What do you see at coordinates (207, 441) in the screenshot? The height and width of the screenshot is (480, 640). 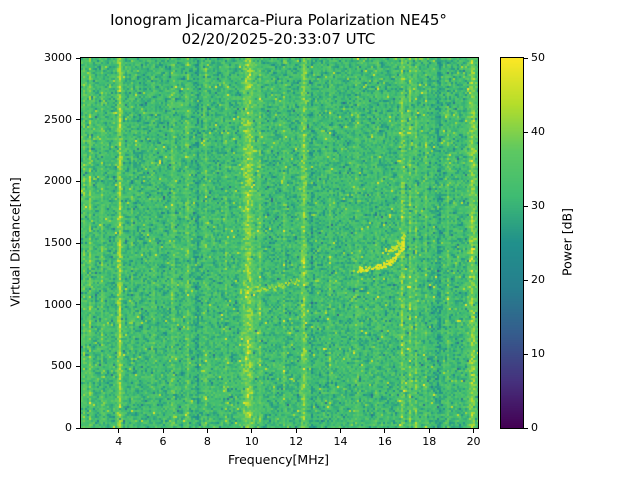 I see `x-tick-label: 8` at bounding box center [207, 441].